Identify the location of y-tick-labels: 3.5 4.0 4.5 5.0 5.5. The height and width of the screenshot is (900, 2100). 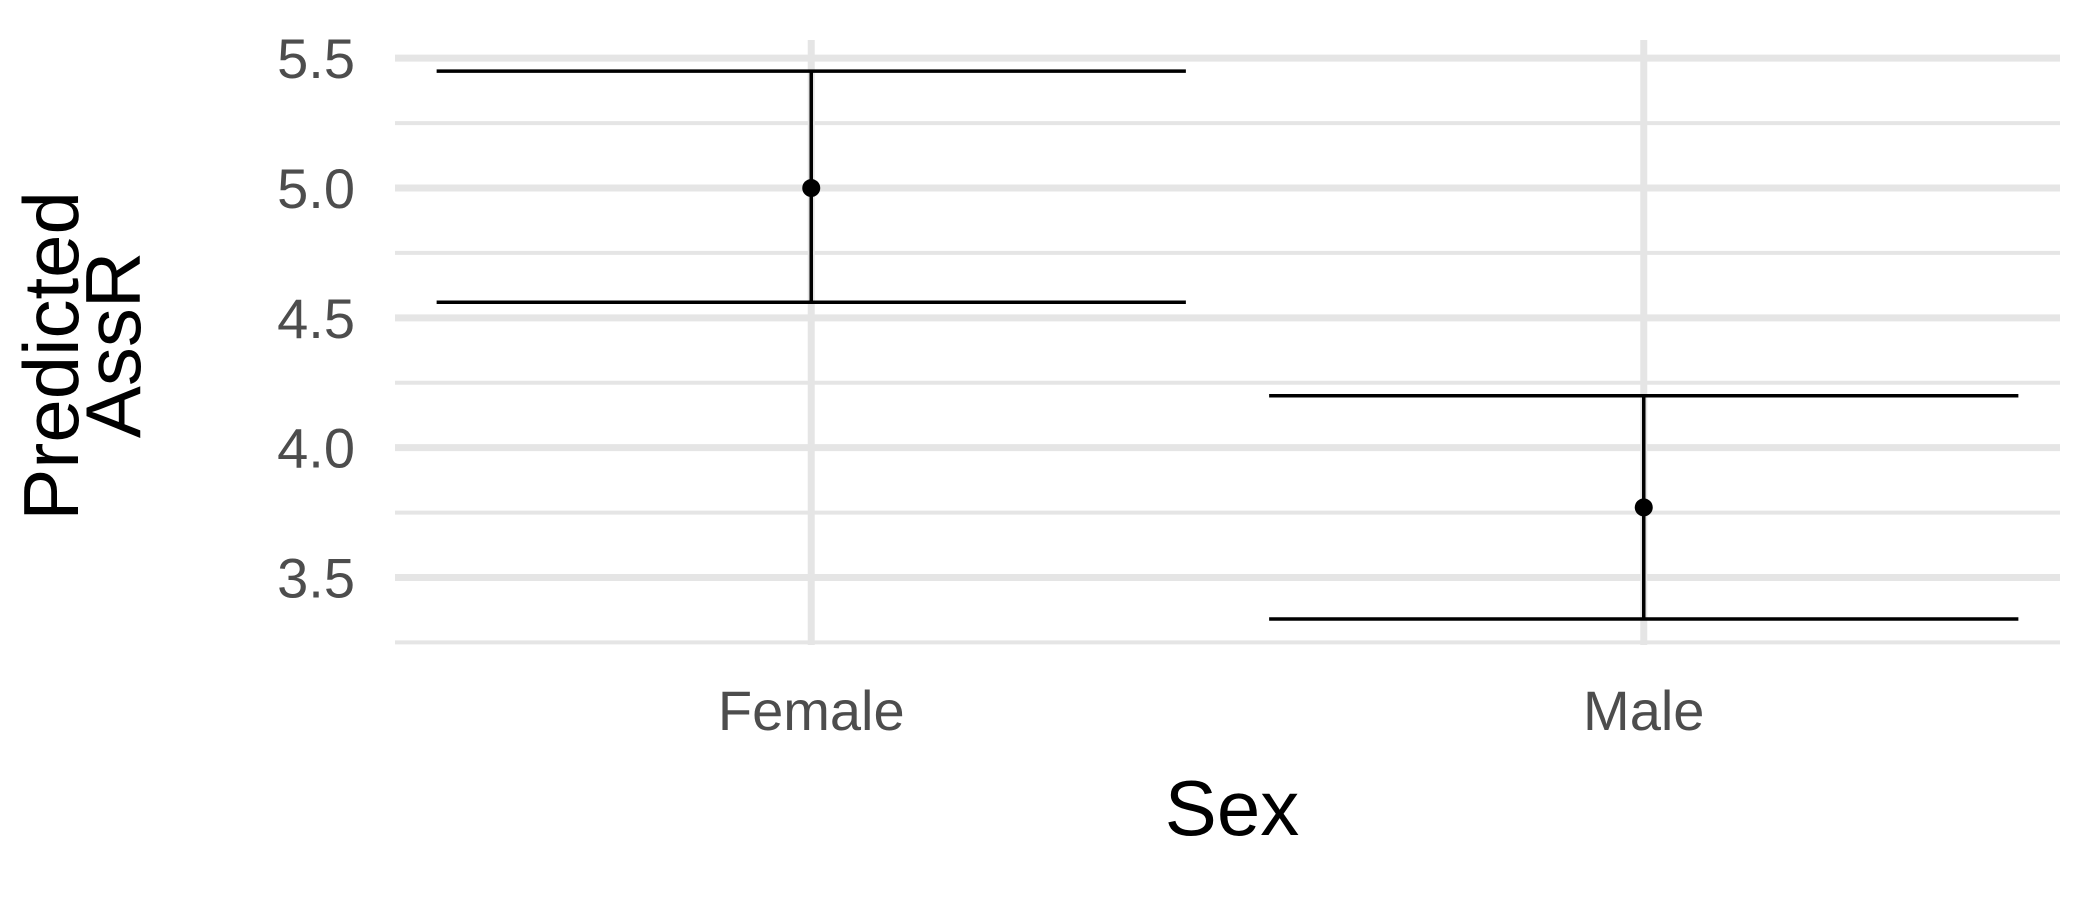
(316, 318).